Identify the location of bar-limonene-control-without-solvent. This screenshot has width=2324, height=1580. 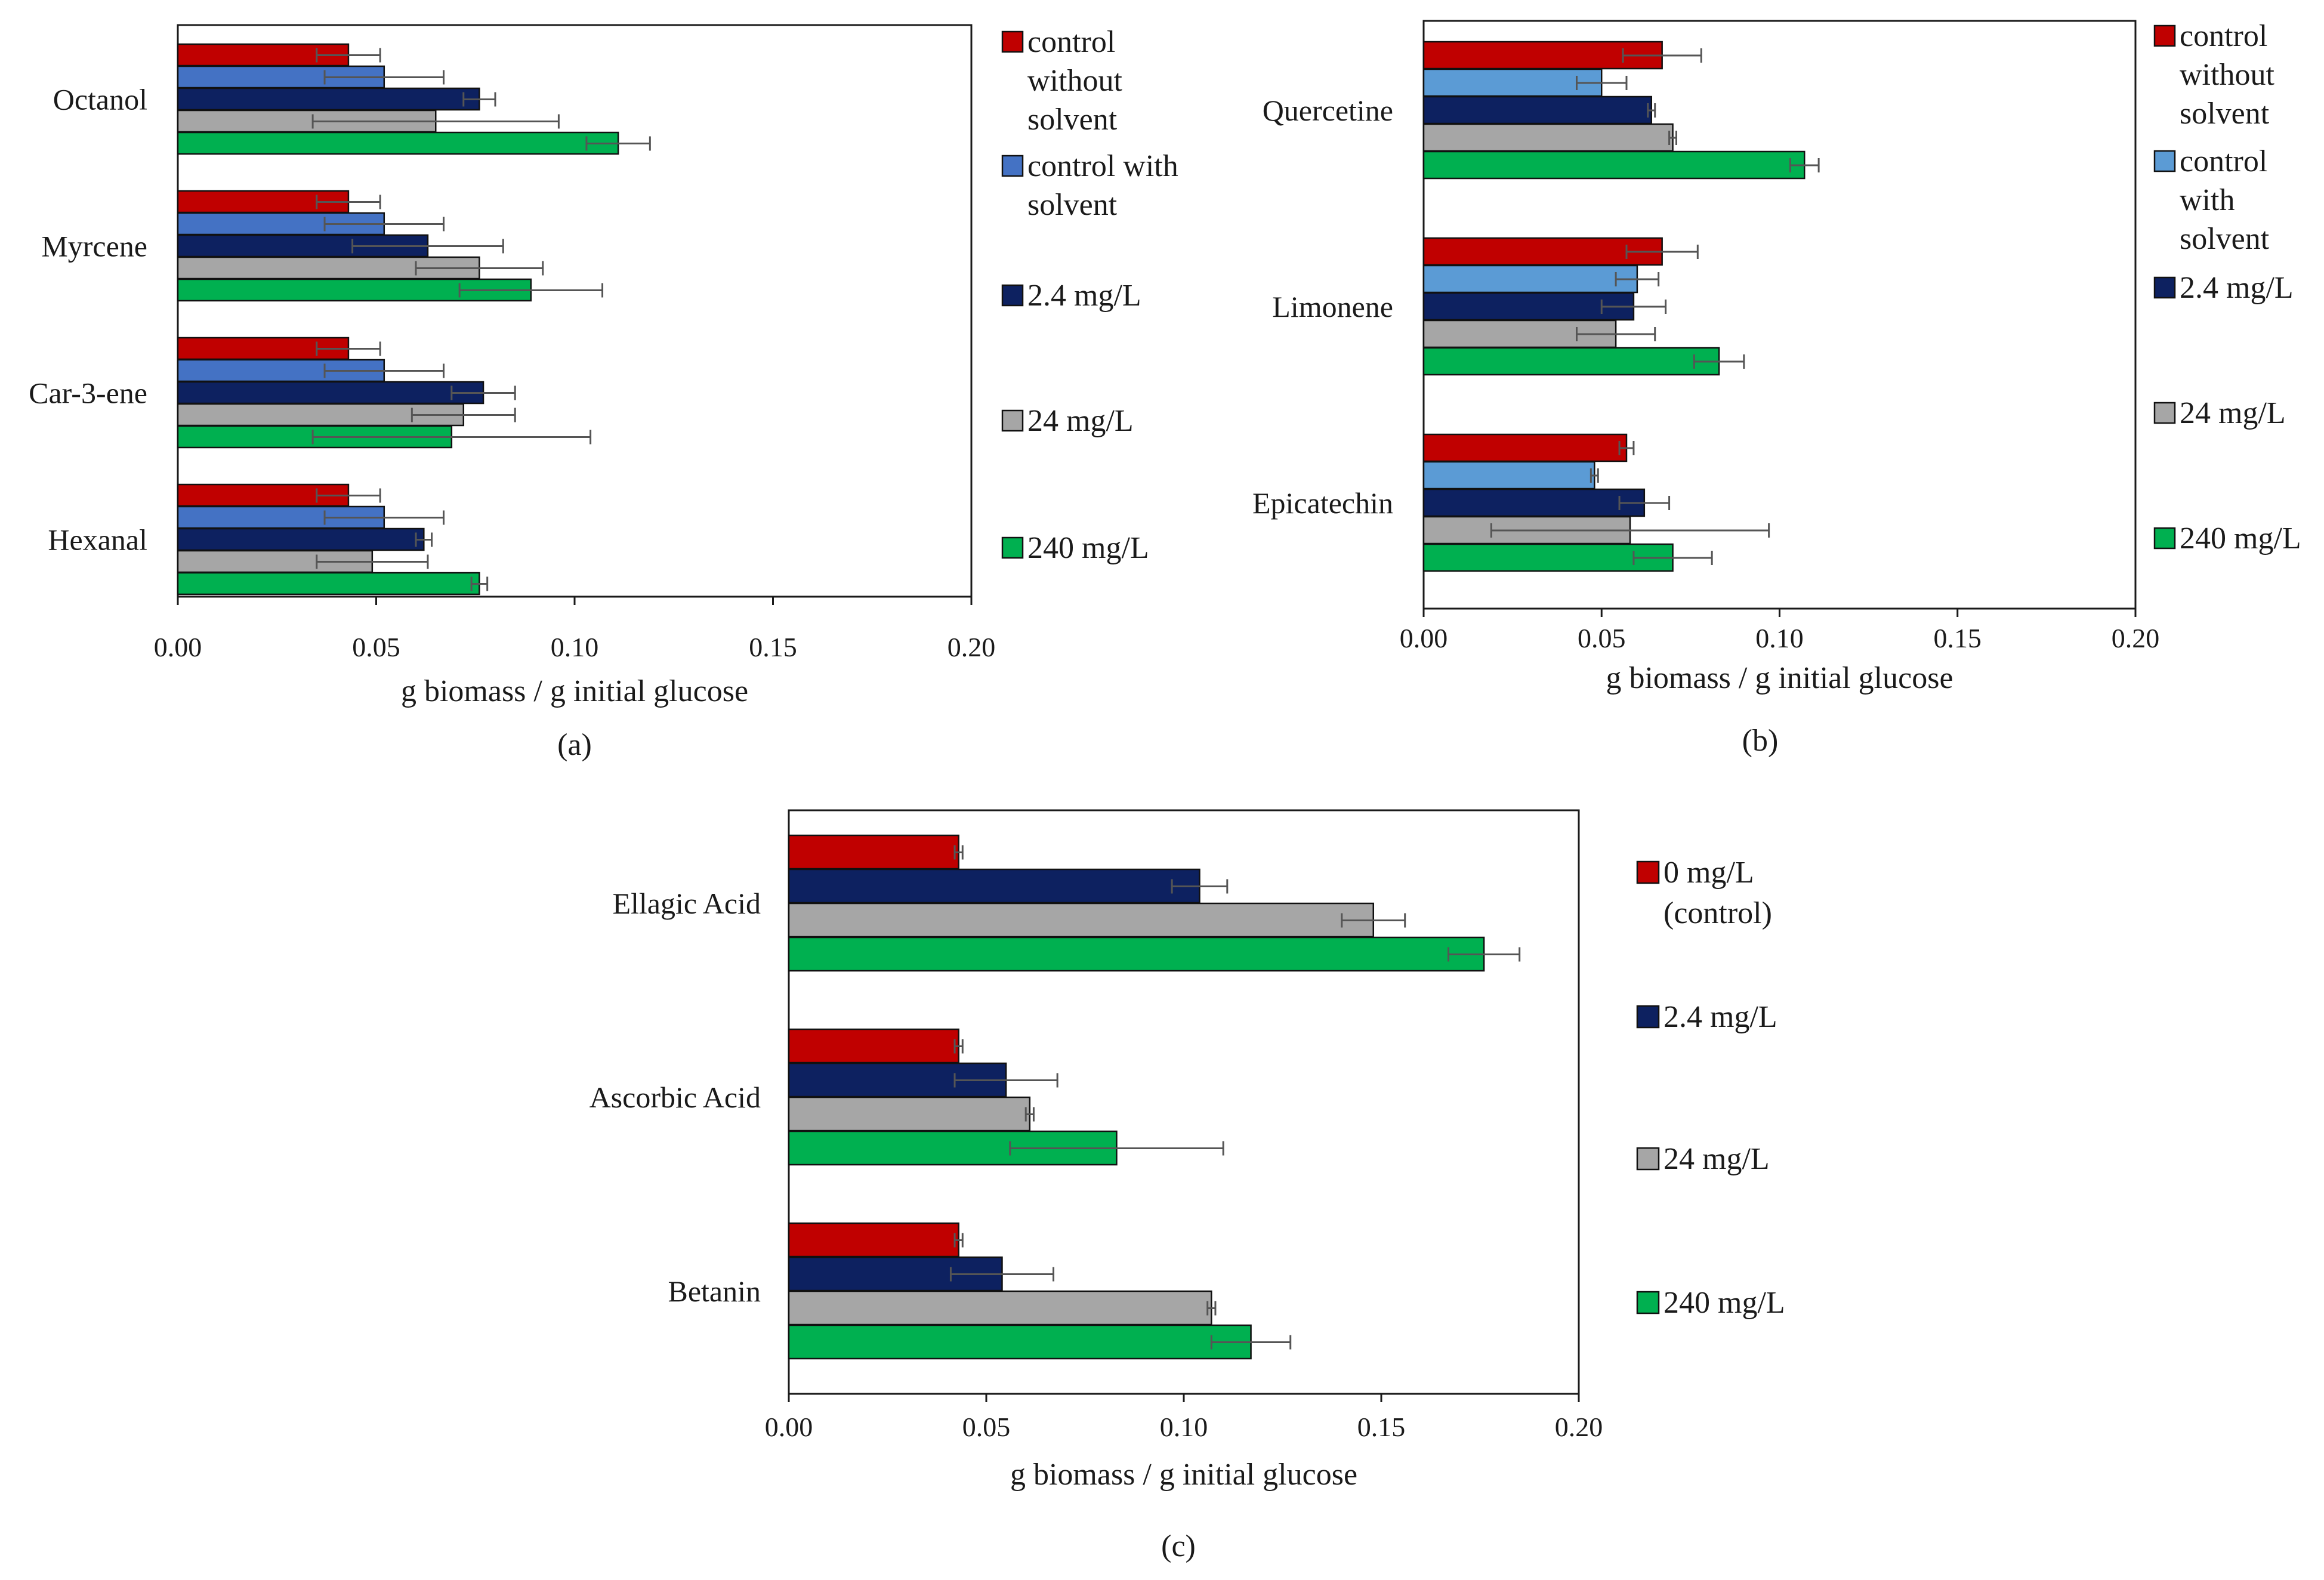
(1542, 251).